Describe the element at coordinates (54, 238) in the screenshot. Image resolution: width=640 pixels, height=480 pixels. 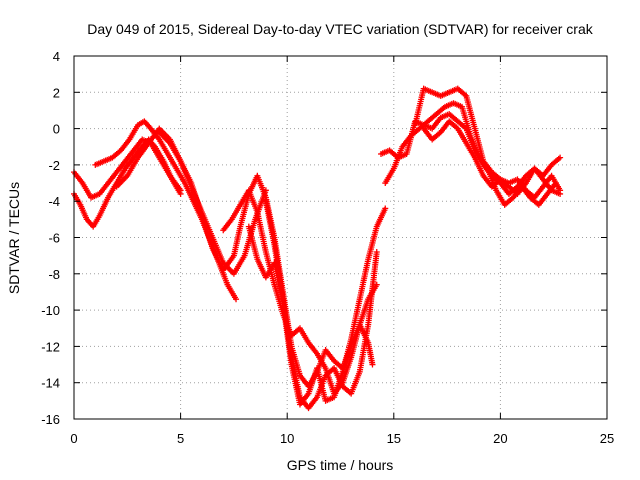
I see `y-tick-label: -6` at that location.